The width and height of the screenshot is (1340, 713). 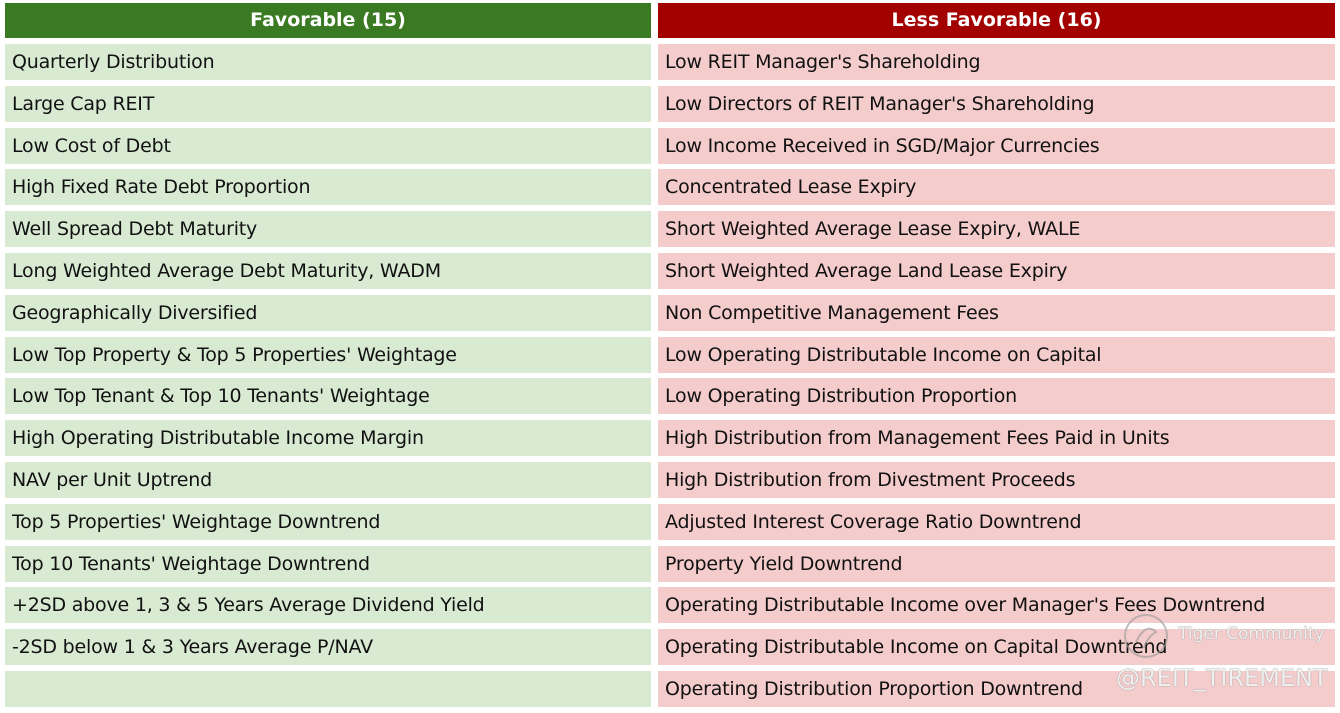 I want to click on criterion-cell: Geographically Diversified, so click(x=328, y=312).